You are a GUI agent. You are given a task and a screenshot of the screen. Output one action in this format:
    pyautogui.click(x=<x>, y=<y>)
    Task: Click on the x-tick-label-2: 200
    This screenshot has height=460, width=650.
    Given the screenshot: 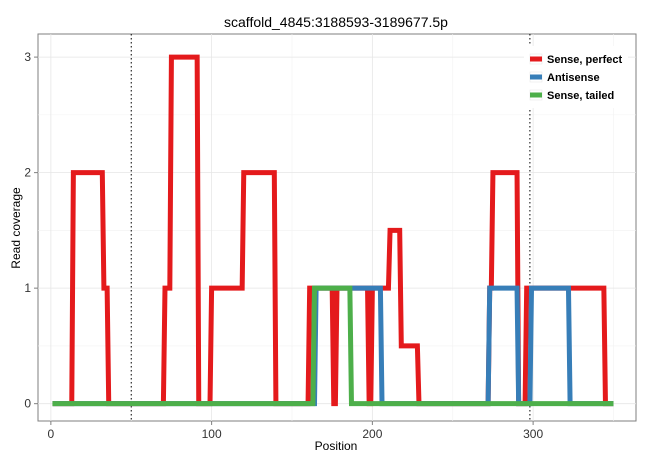 What is the action you would take?
    pyautogui.click(x=372, y=434)
    